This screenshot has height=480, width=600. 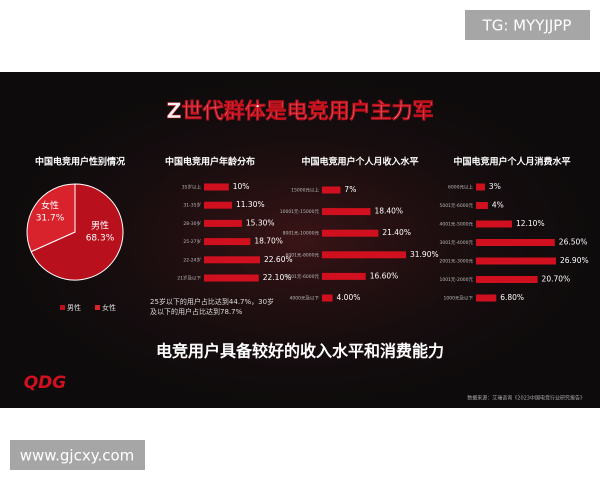 I want to click on category-label: 35岁以上, so click(x=192, y=187).